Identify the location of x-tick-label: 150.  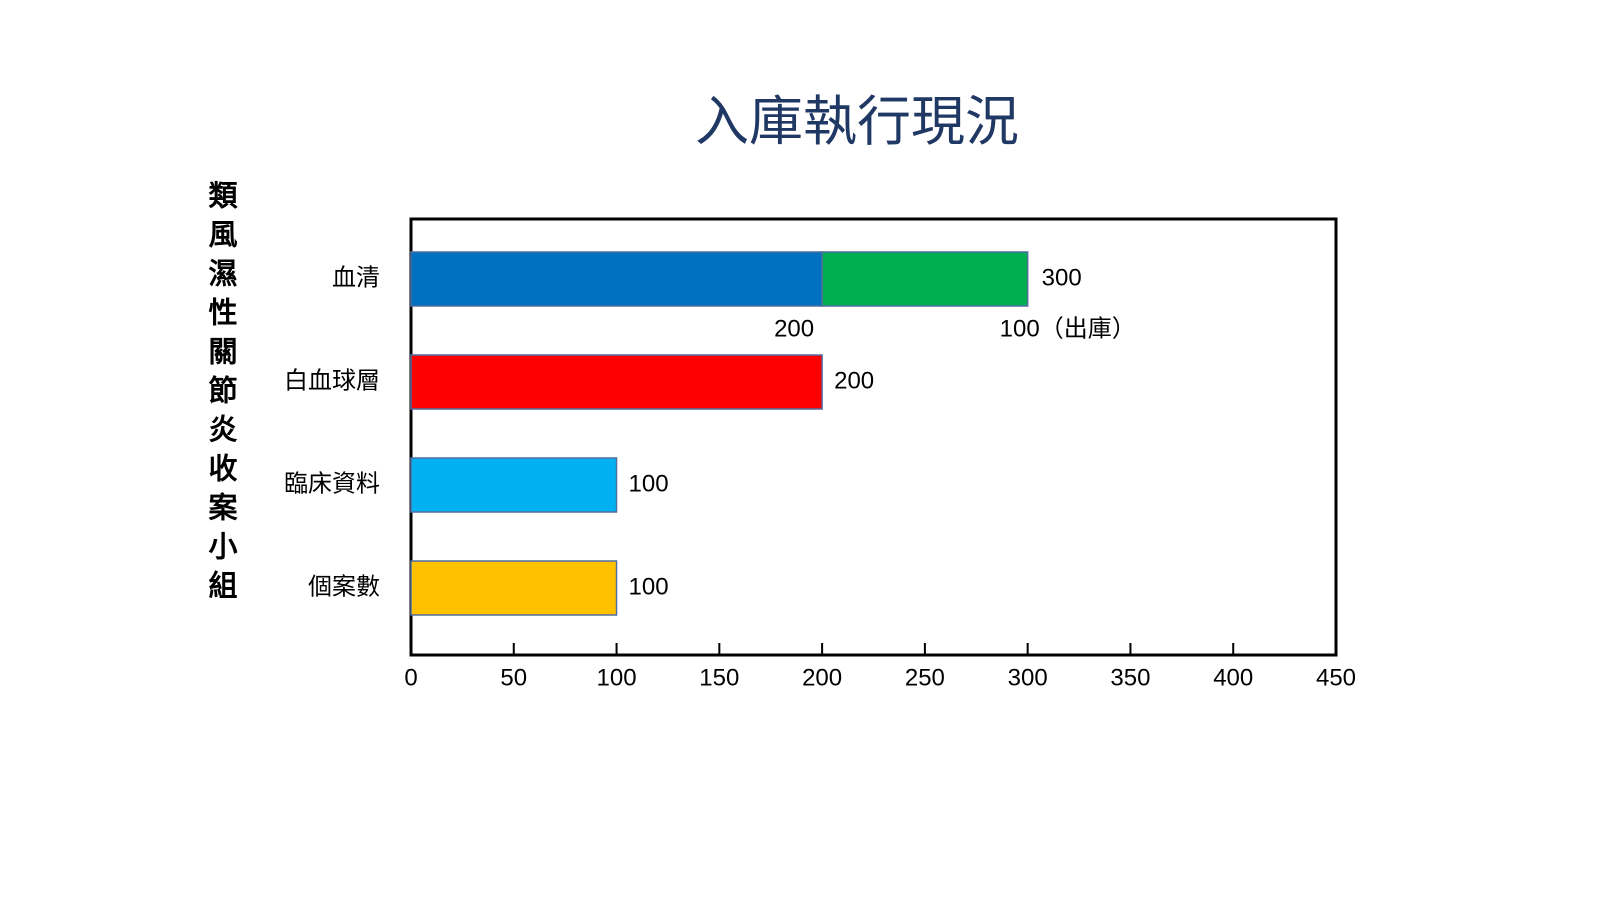
(719, 677).